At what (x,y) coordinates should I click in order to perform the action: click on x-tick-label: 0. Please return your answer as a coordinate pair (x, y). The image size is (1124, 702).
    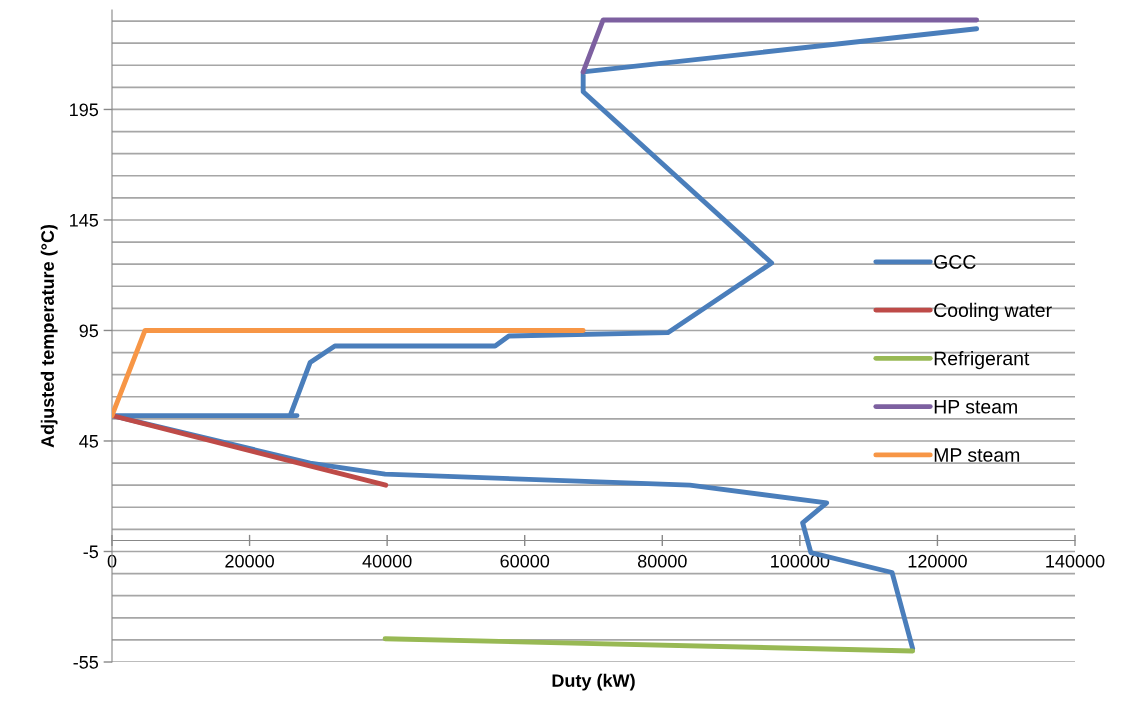
    Looking at the image, I should click on (112, 561).